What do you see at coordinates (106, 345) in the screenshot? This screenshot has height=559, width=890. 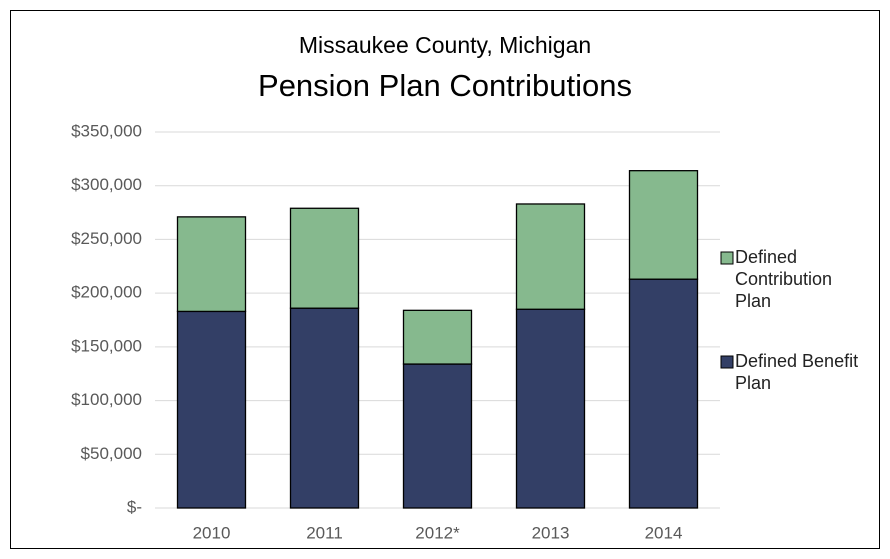 I see `y-tick-label: $150,000` at bounding box center [106, 345].